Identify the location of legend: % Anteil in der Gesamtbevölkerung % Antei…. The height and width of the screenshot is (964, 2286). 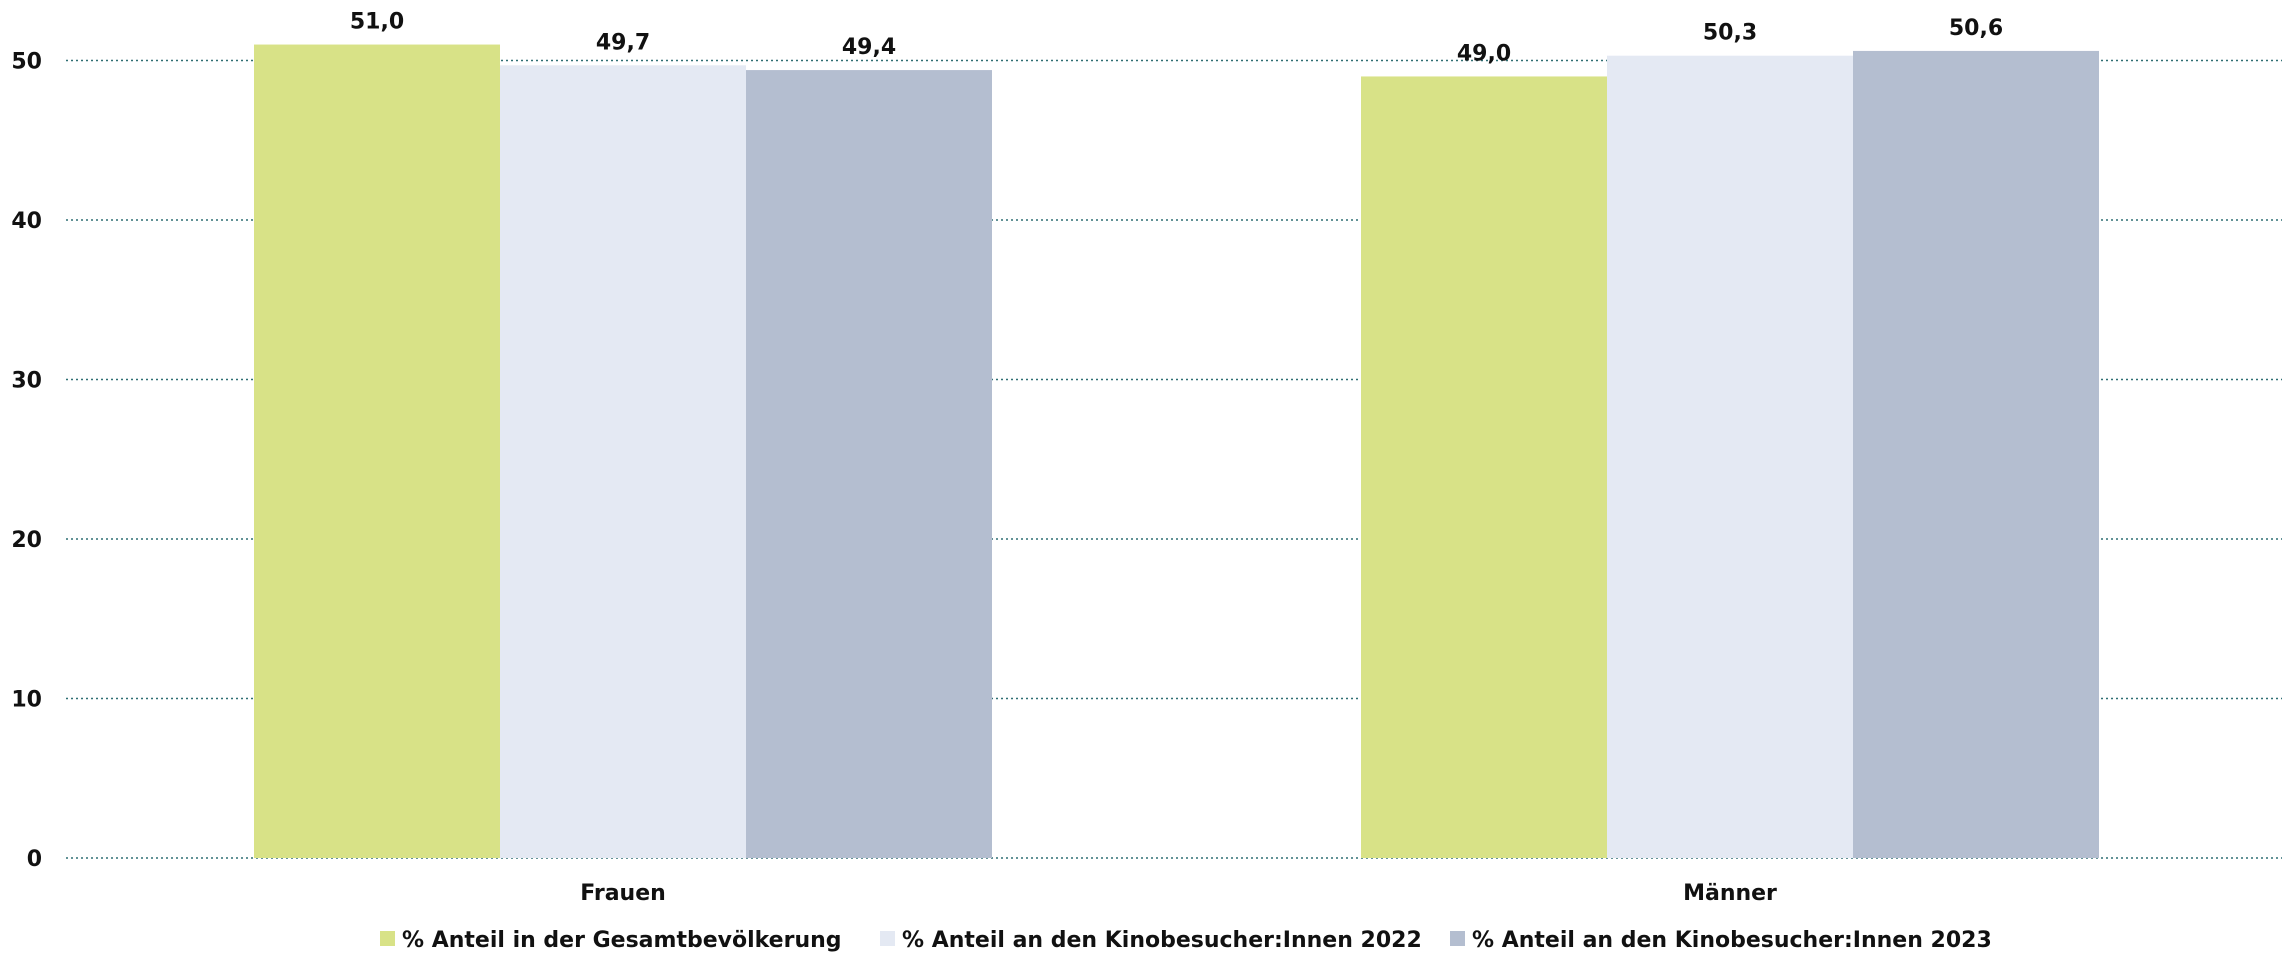
(1186, 940).